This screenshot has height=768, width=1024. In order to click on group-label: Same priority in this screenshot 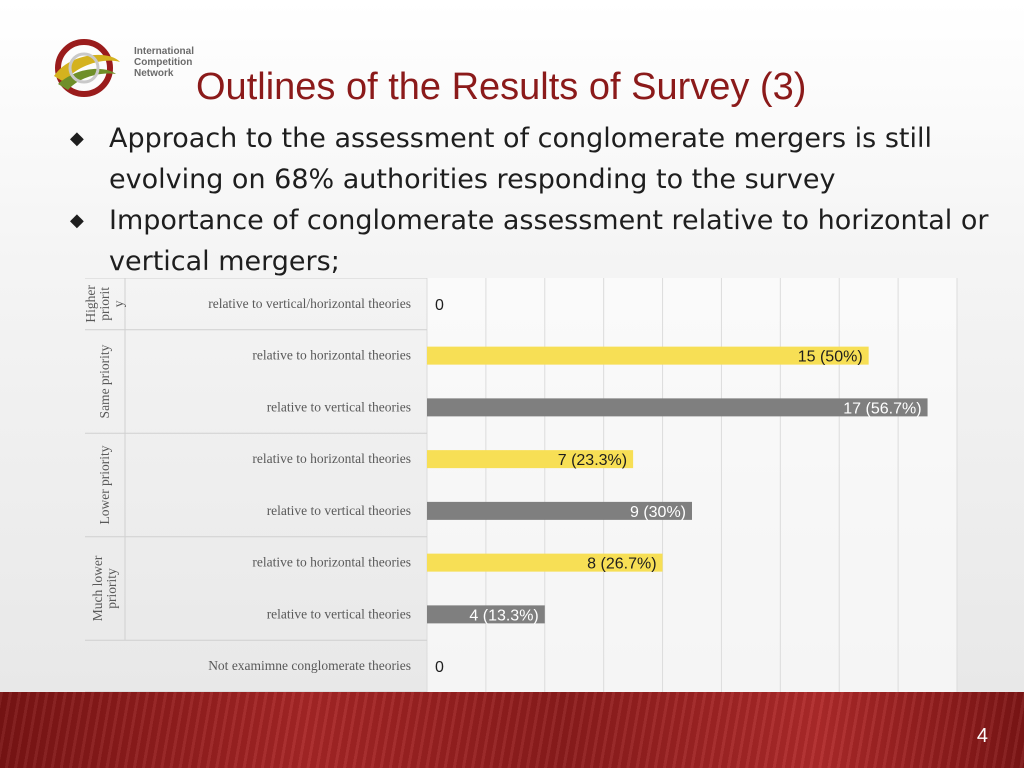, I will do `click(104, 381)`.